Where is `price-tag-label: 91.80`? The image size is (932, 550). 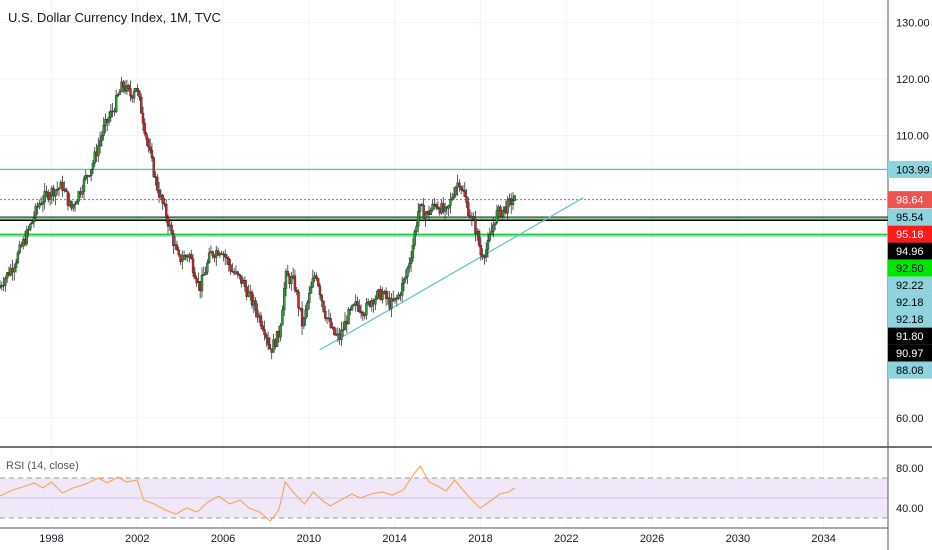
price-tag-label: 91.80 is located at coordinates (910, 337).